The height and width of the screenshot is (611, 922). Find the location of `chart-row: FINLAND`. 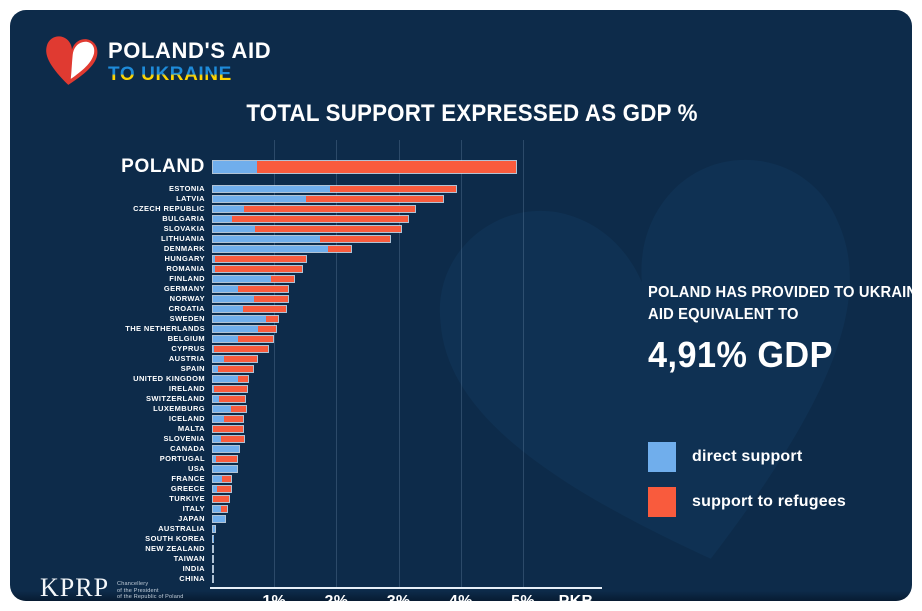

chart-row: FINLAND is located at coordinates (276, 279).